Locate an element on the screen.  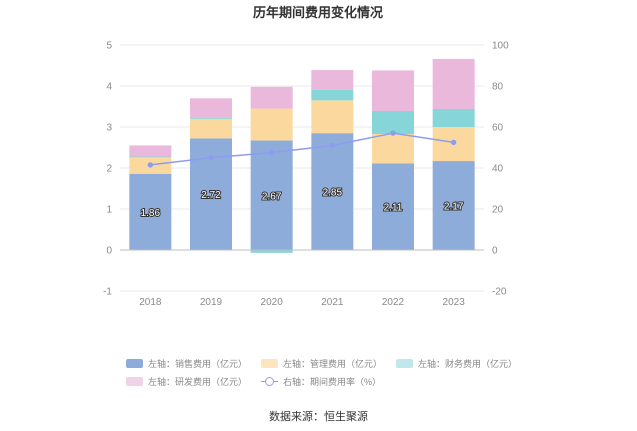
bar-data-label: 2.11 is located at coordinates (393, 208).